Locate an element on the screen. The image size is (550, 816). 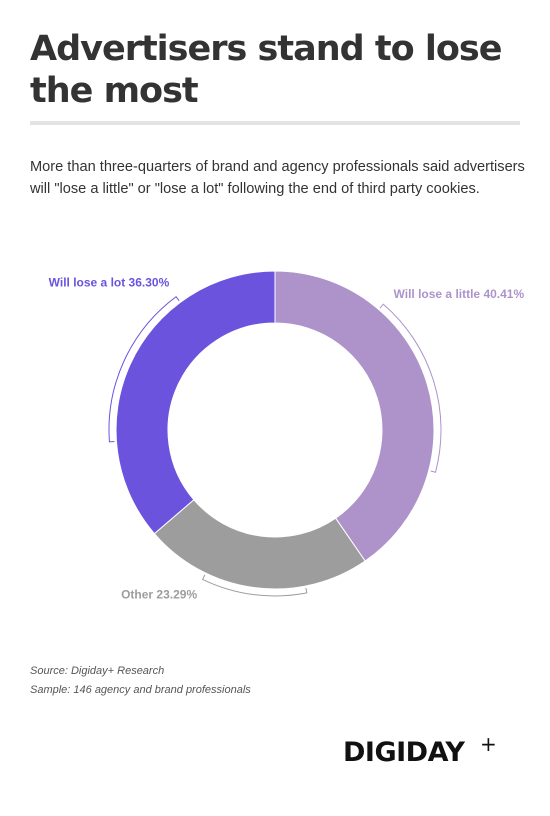
donut-slice-will-lose-a-little is located at coordinates (354, 416).